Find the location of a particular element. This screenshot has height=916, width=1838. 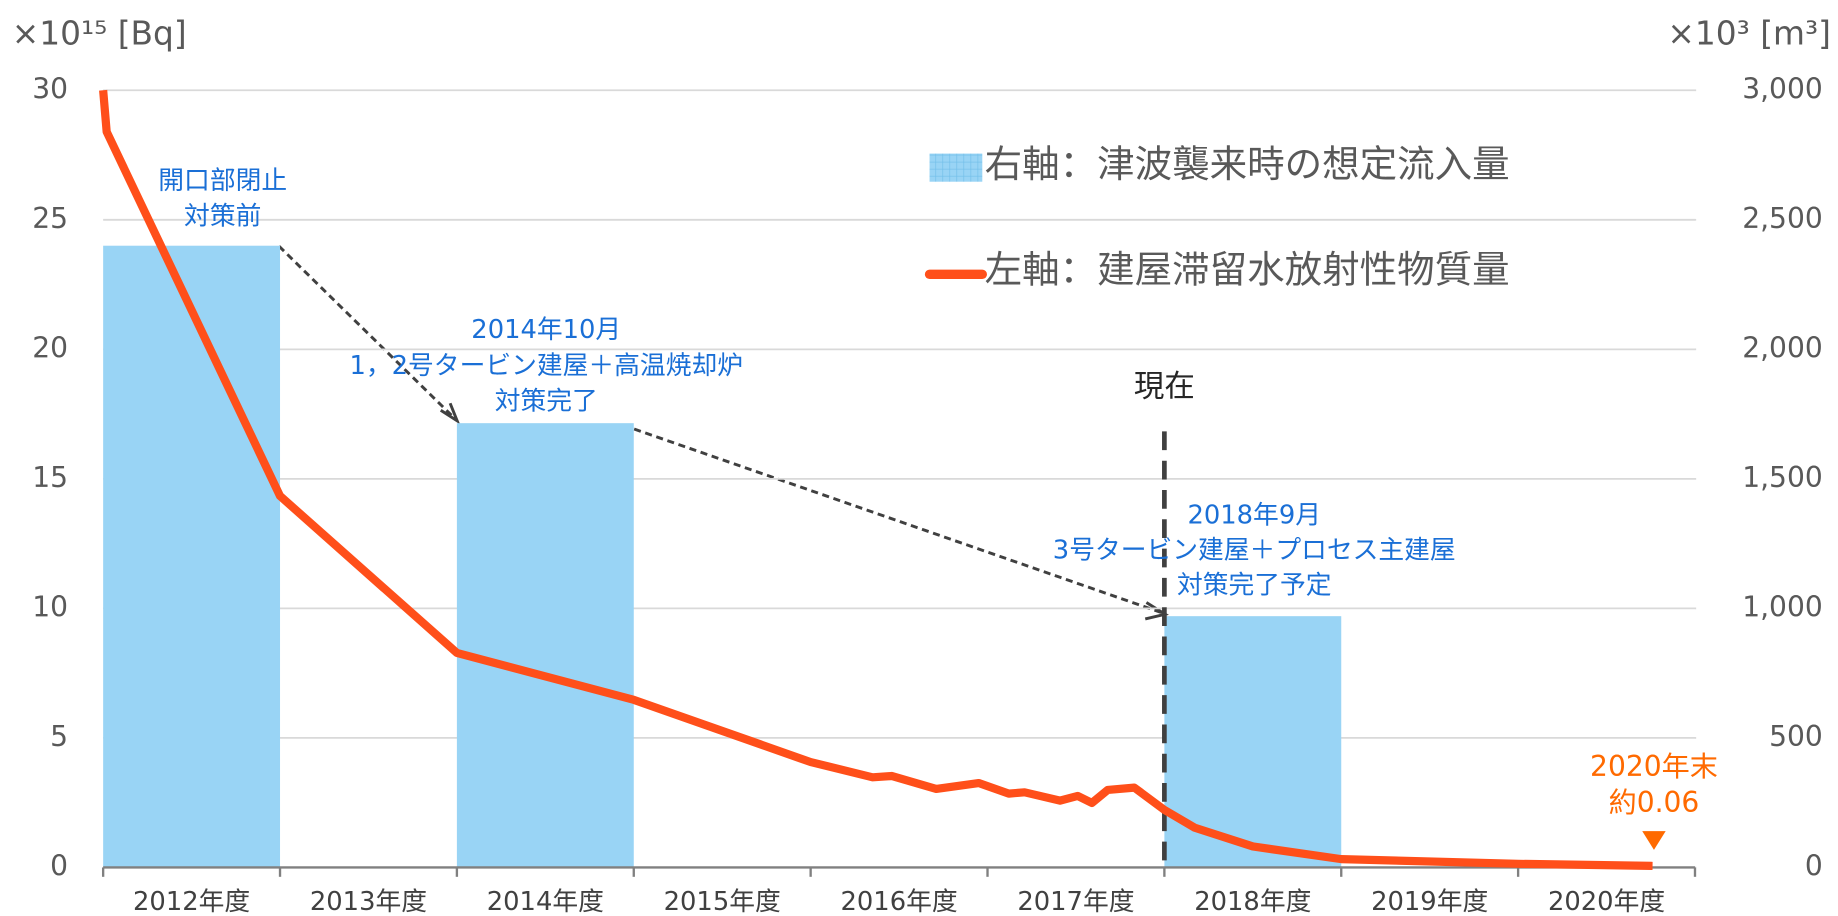

y-tick-label: 15 is located at coordinates (50, 477).